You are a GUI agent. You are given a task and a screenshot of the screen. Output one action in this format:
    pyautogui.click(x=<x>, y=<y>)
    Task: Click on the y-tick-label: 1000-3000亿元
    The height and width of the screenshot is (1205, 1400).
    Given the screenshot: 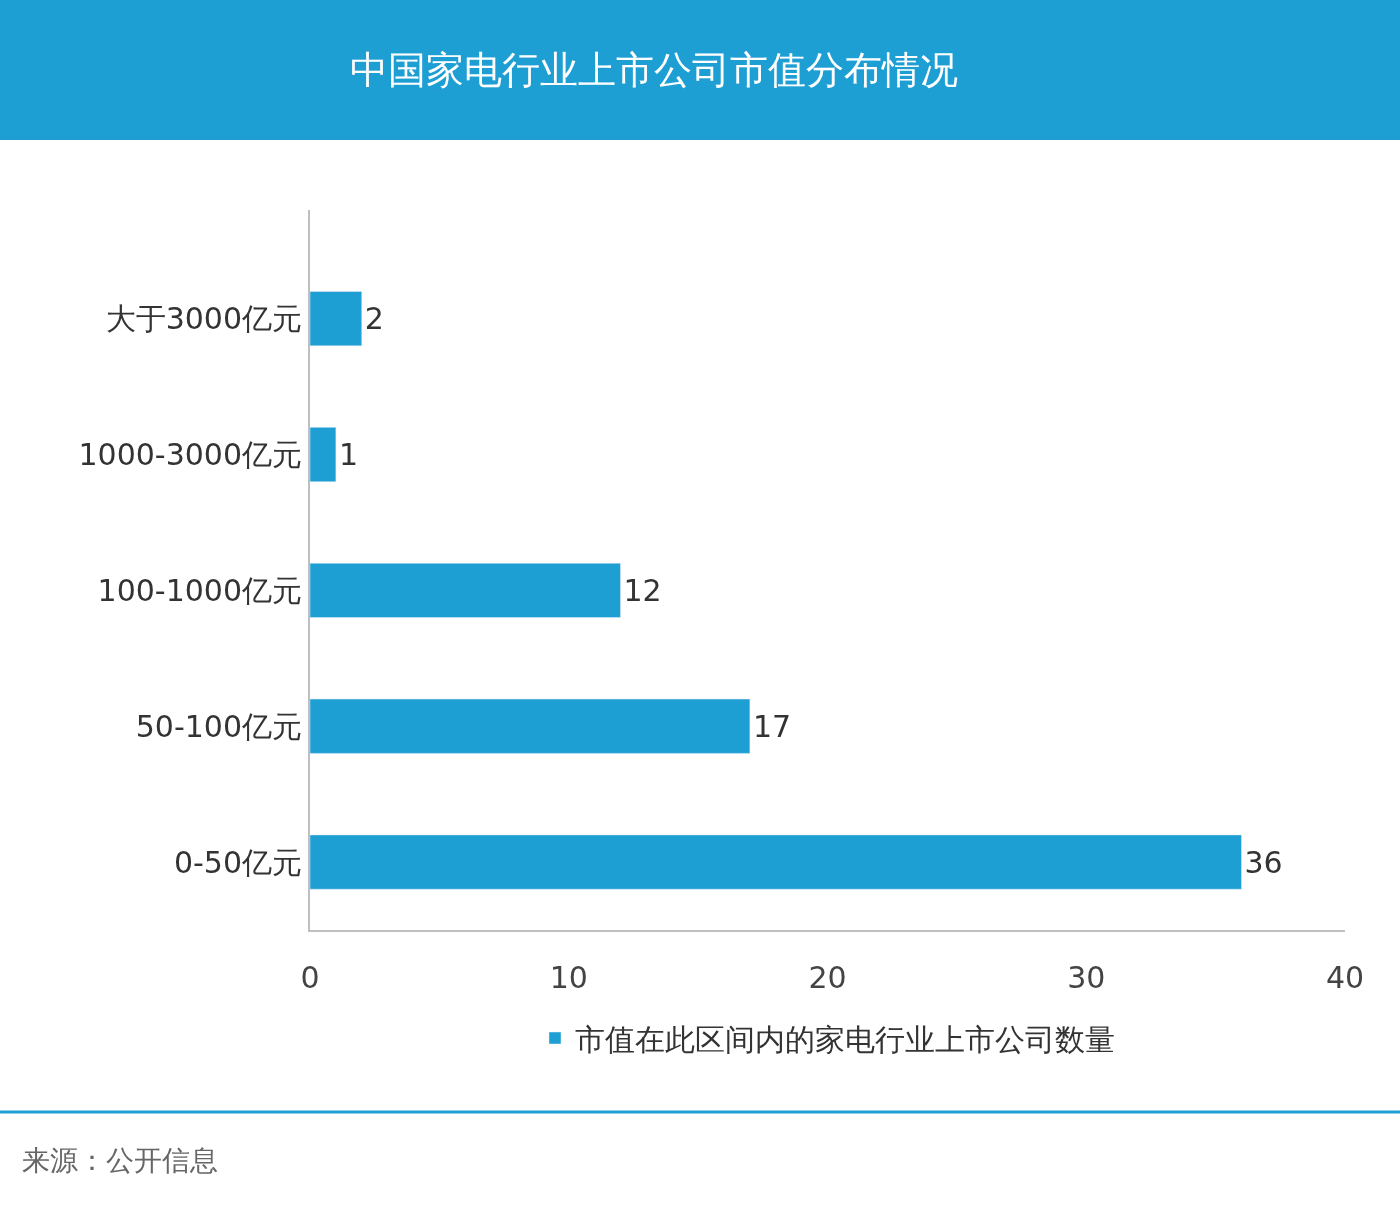 What is the action you would take?
    pyautogui.click(x=190, y=455)
    